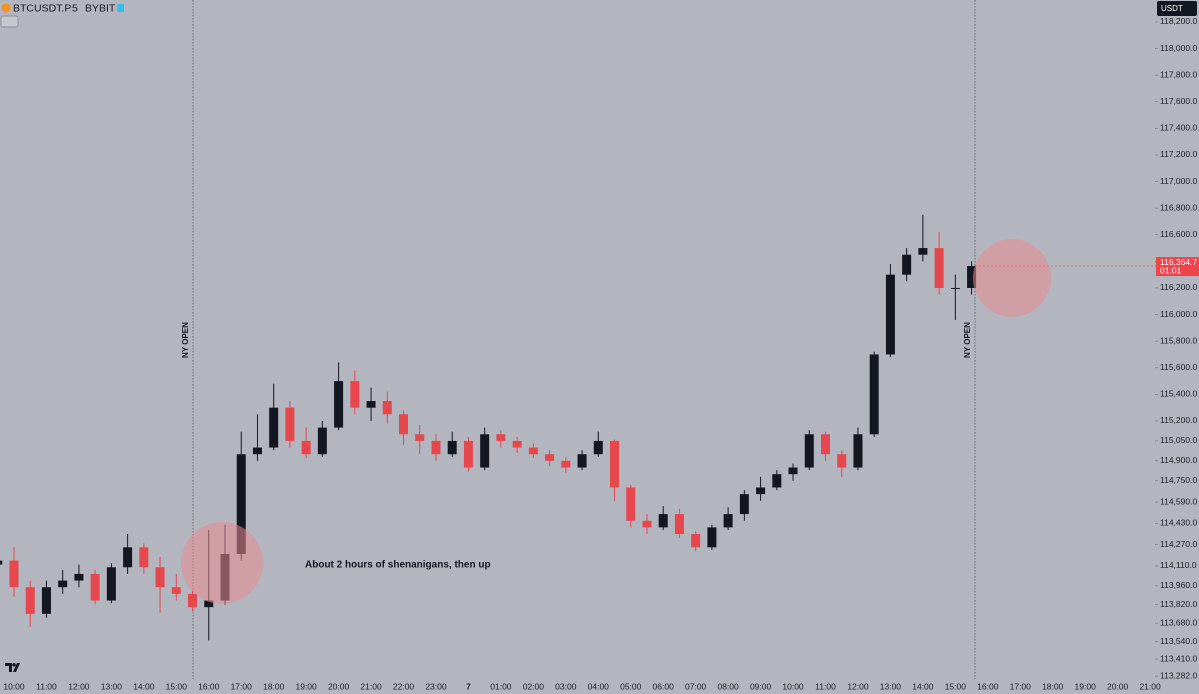 This screenshot has height=694, width=1199. I want to click on y-tick-label: 115,200.0, so click(1178, 420).